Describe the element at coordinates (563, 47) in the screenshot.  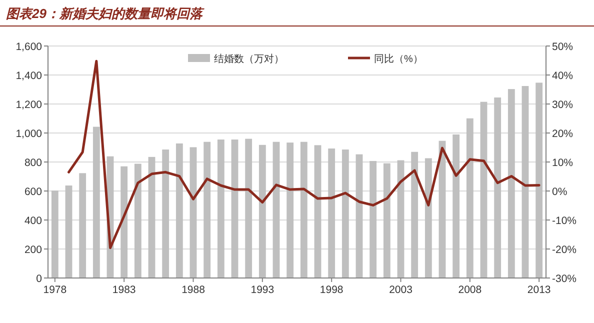
I see `y2tick: 50%` at that location.